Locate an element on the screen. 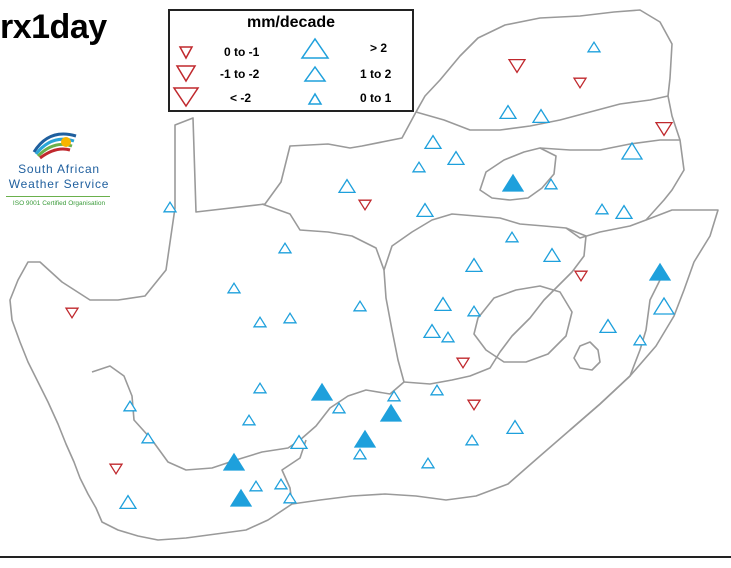 This screenshot has width=731, height=568. logo-certification: ISO 9001 Certified Organisation is located at coordinates (59, 203).